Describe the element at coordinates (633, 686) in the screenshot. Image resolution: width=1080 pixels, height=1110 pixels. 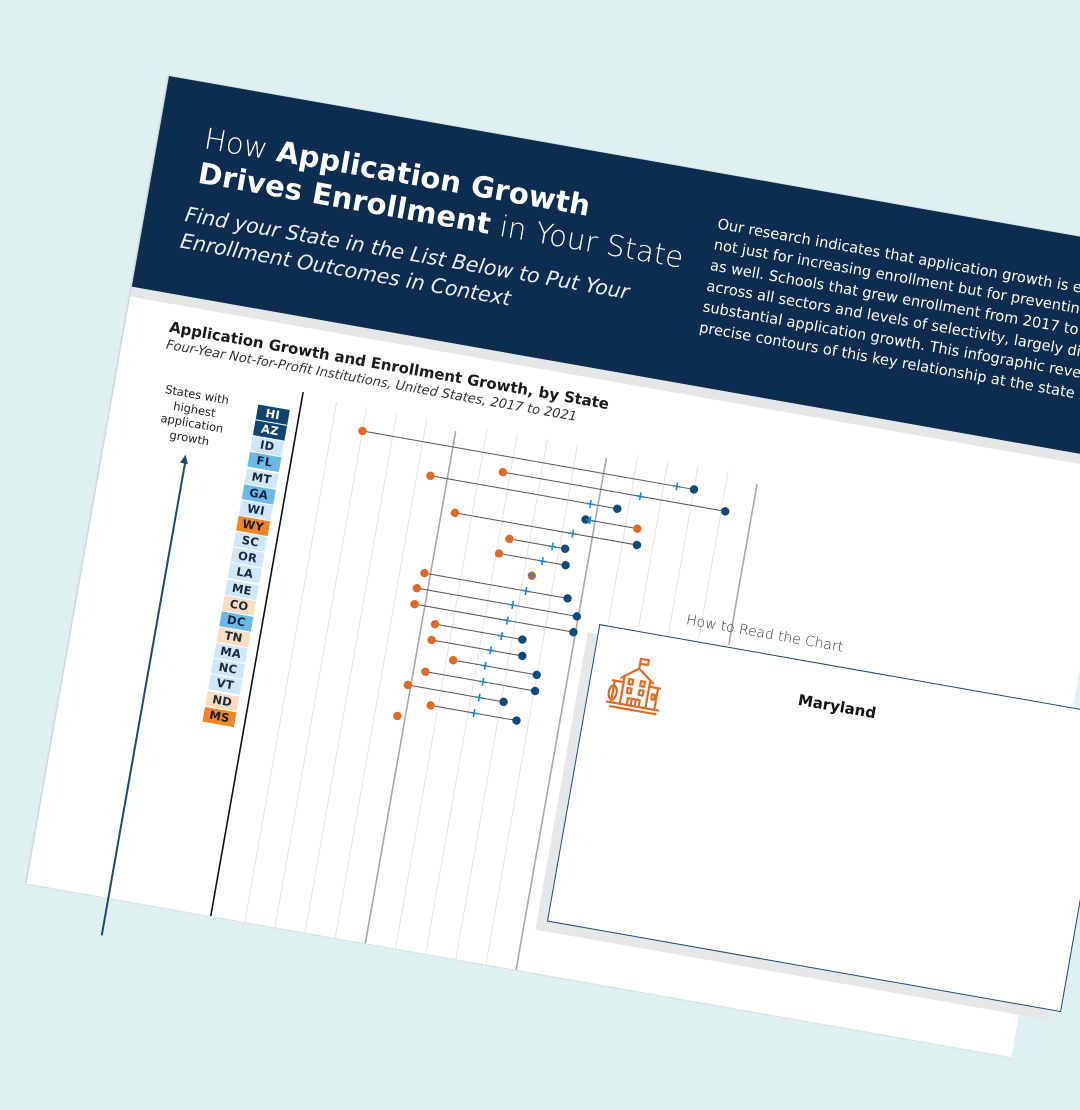
I see `school-building-icon` at that location.